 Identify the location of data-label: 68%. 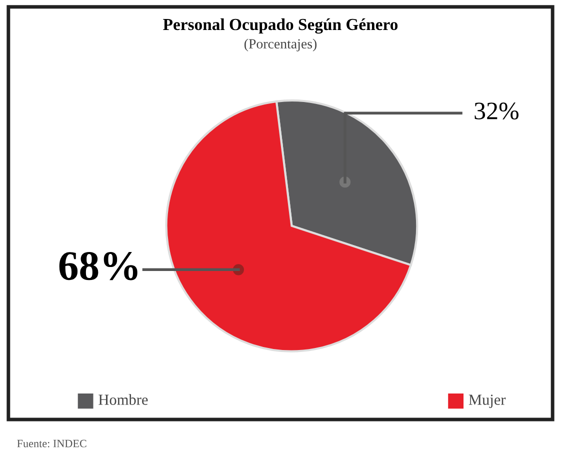
(98, 266).